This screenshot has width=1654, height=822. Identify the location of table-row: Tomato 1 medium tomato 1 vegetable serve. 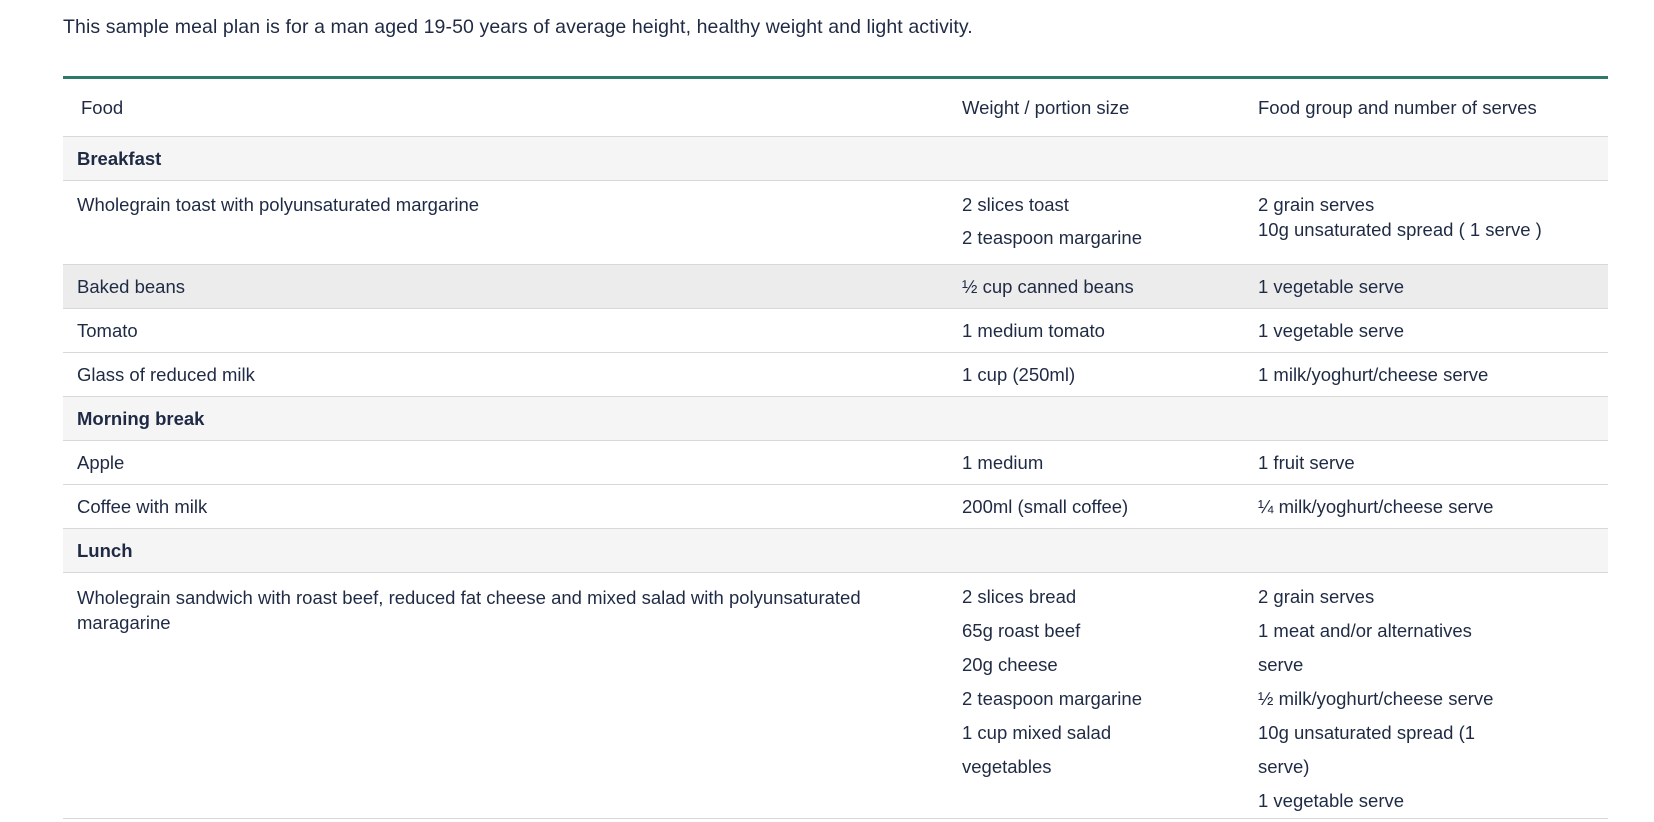
(835, 330).